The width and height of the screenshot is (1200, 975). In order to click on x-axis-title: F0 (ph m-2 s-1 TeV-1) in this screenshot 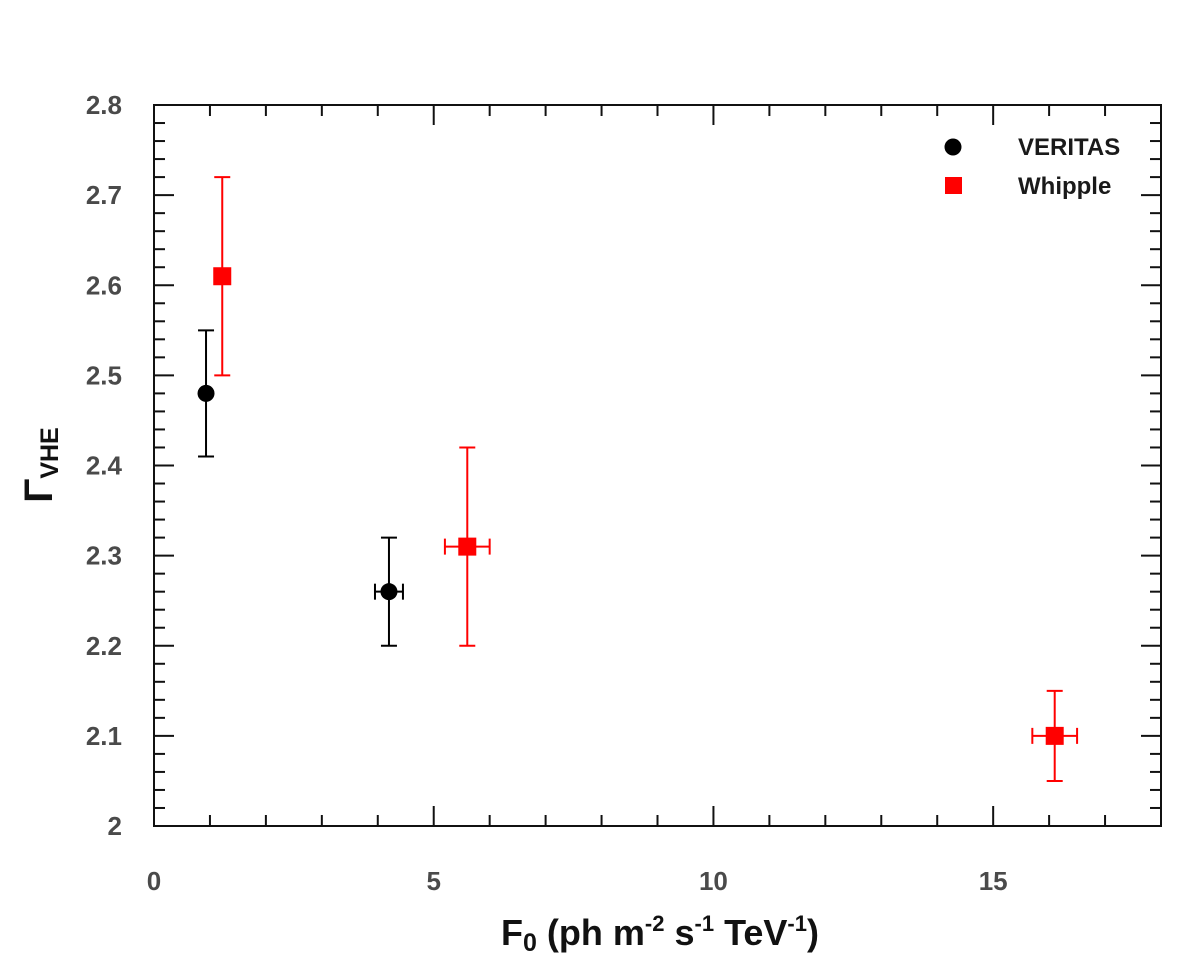, I will do `click(660, 934)`.